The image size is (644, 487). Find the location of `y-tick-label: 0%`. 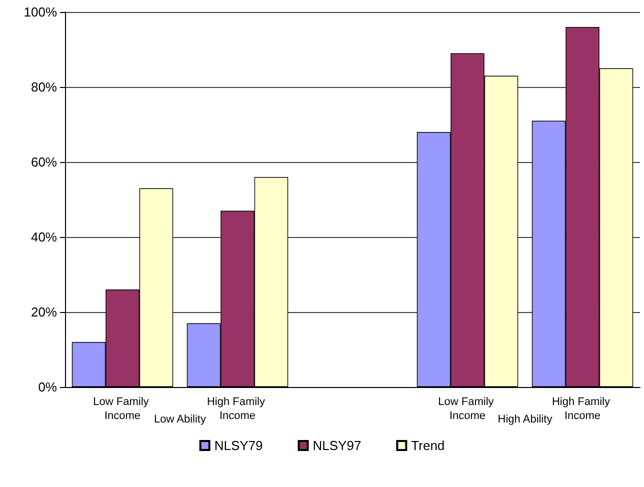

y-tick-label: 0% is located at coordinates (48, 387).